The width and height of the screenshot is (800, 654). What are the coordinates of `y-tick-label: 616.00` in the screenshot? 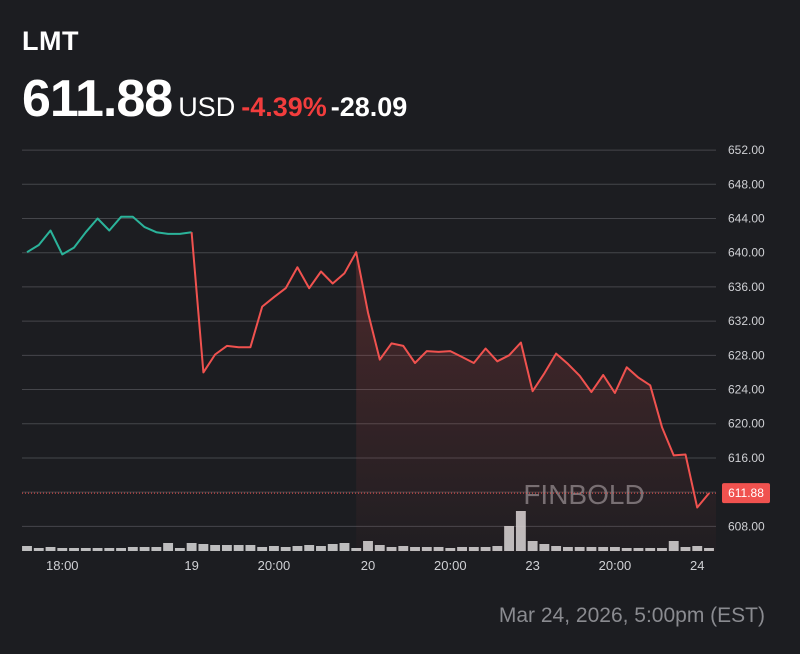 It's located at (746, 458).